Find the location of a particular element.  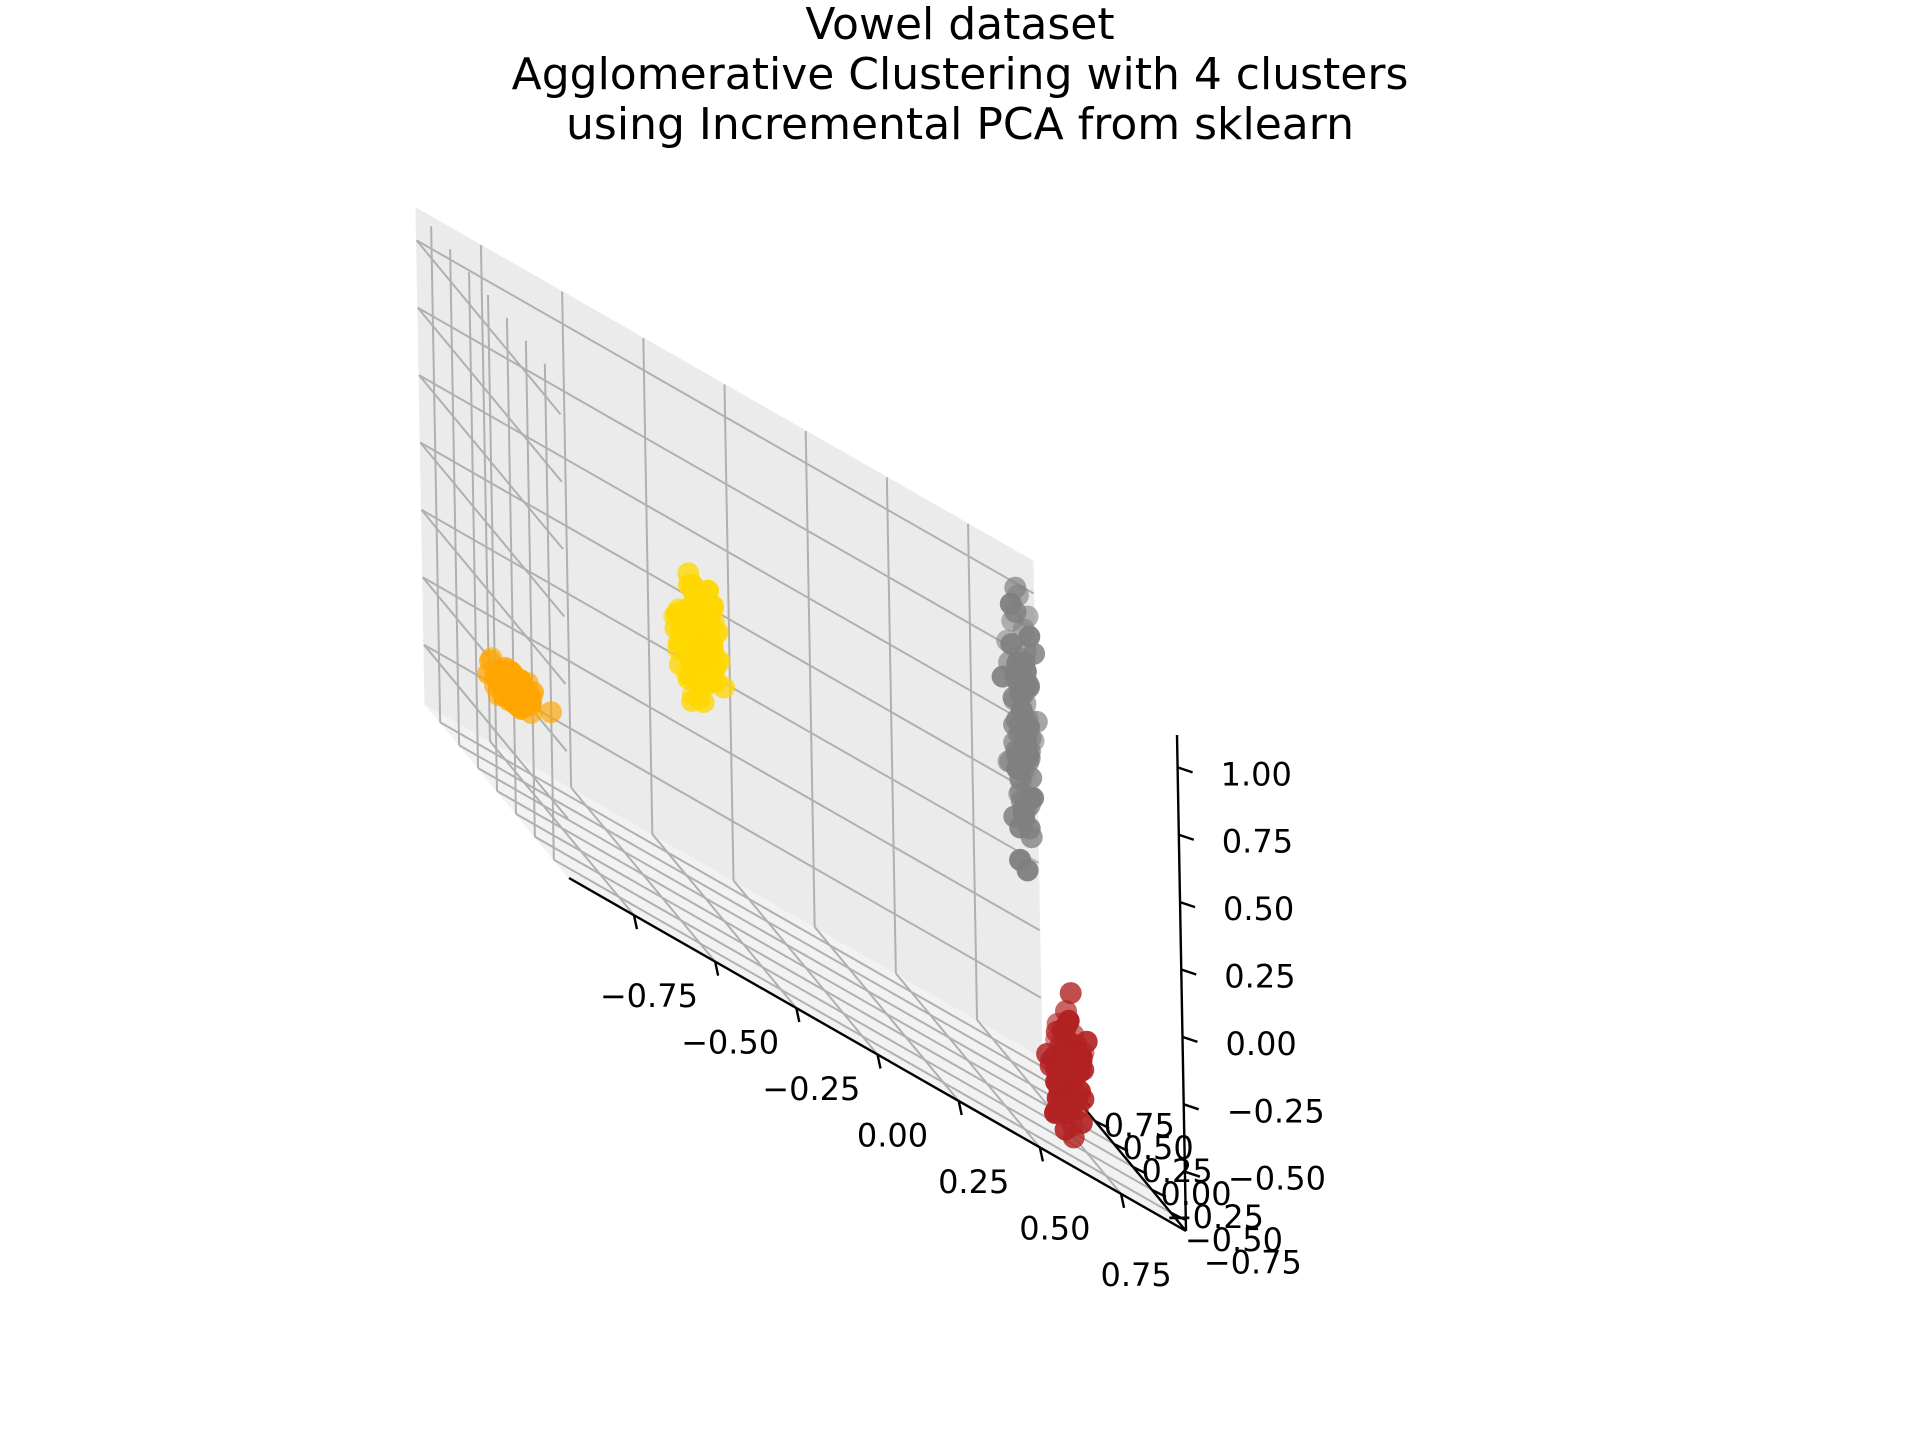

x-tick-label: −0.50 is located at coordinates (730, 1043).